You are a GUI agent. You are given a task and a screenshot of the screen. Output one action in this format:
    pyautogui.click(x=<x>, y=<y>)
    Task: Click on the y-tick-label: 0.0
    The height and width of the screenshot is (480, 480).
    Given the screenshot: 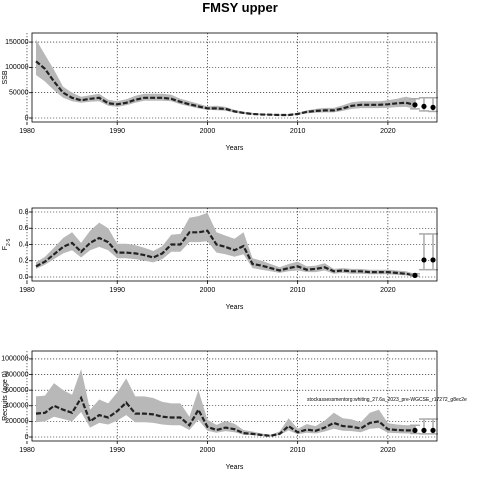 What is the action you would take?
    pyautogui.click(x=24, y=277)
    